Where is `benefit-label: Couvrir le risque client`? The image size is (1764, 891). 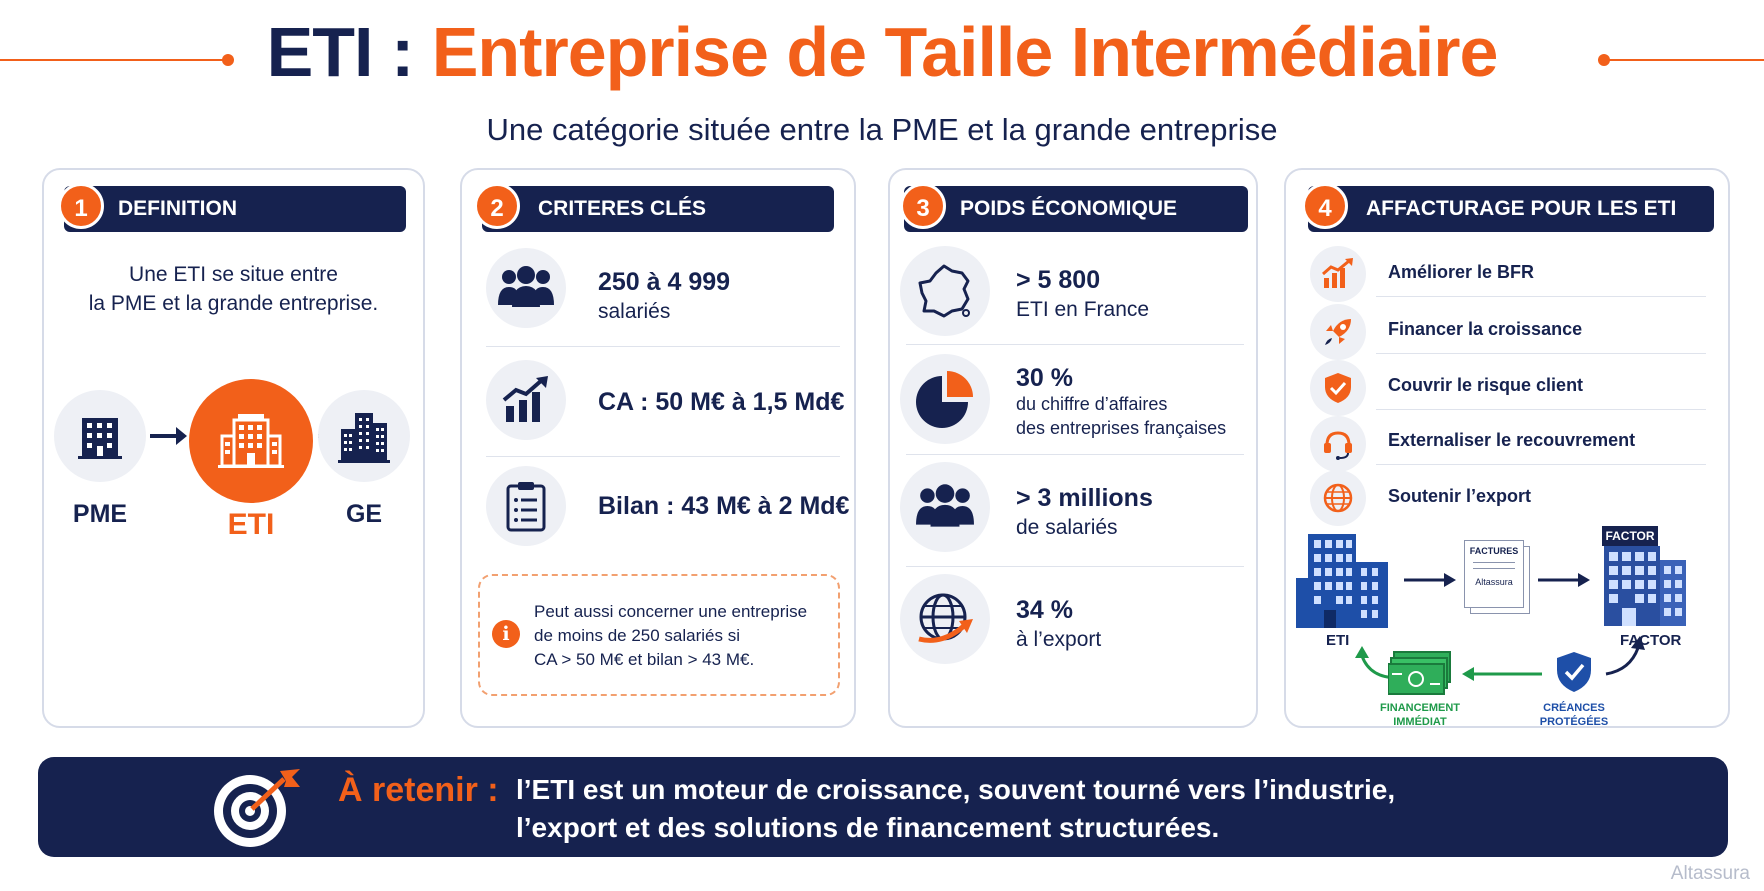
benefit-label: Couvrir le risque client is located at coordinates (1486, 385).